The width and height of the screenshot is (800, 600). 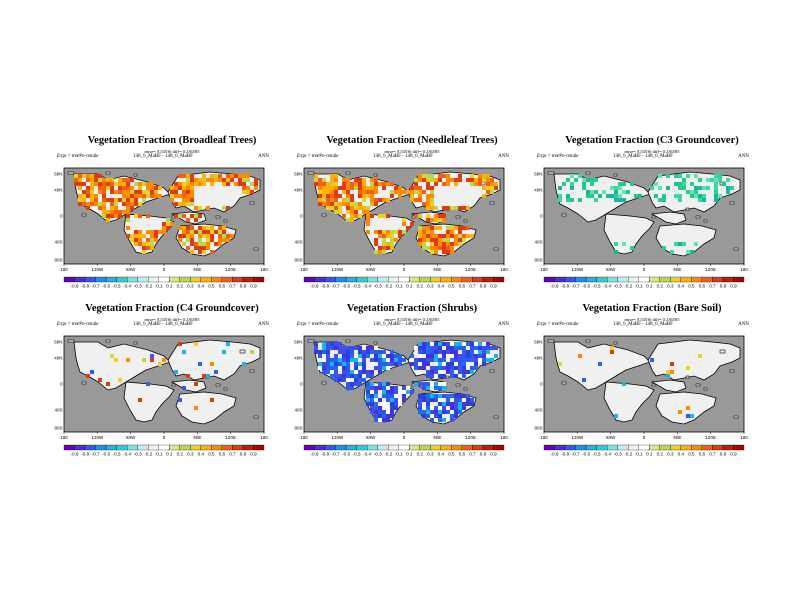 I want to click on colorbar-label: 0.6, so click(x=702, y=454).